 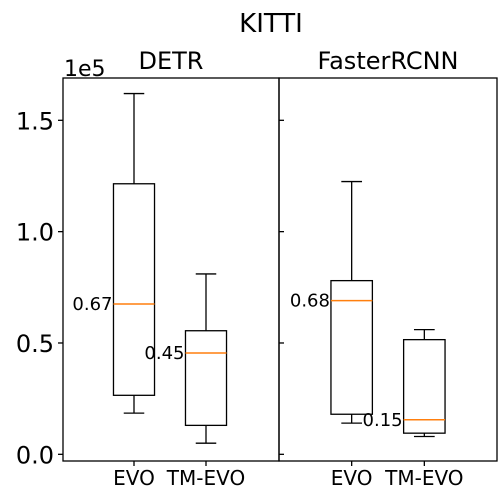 I want to click on panel-title: DETR, so click(x=171, y=61).